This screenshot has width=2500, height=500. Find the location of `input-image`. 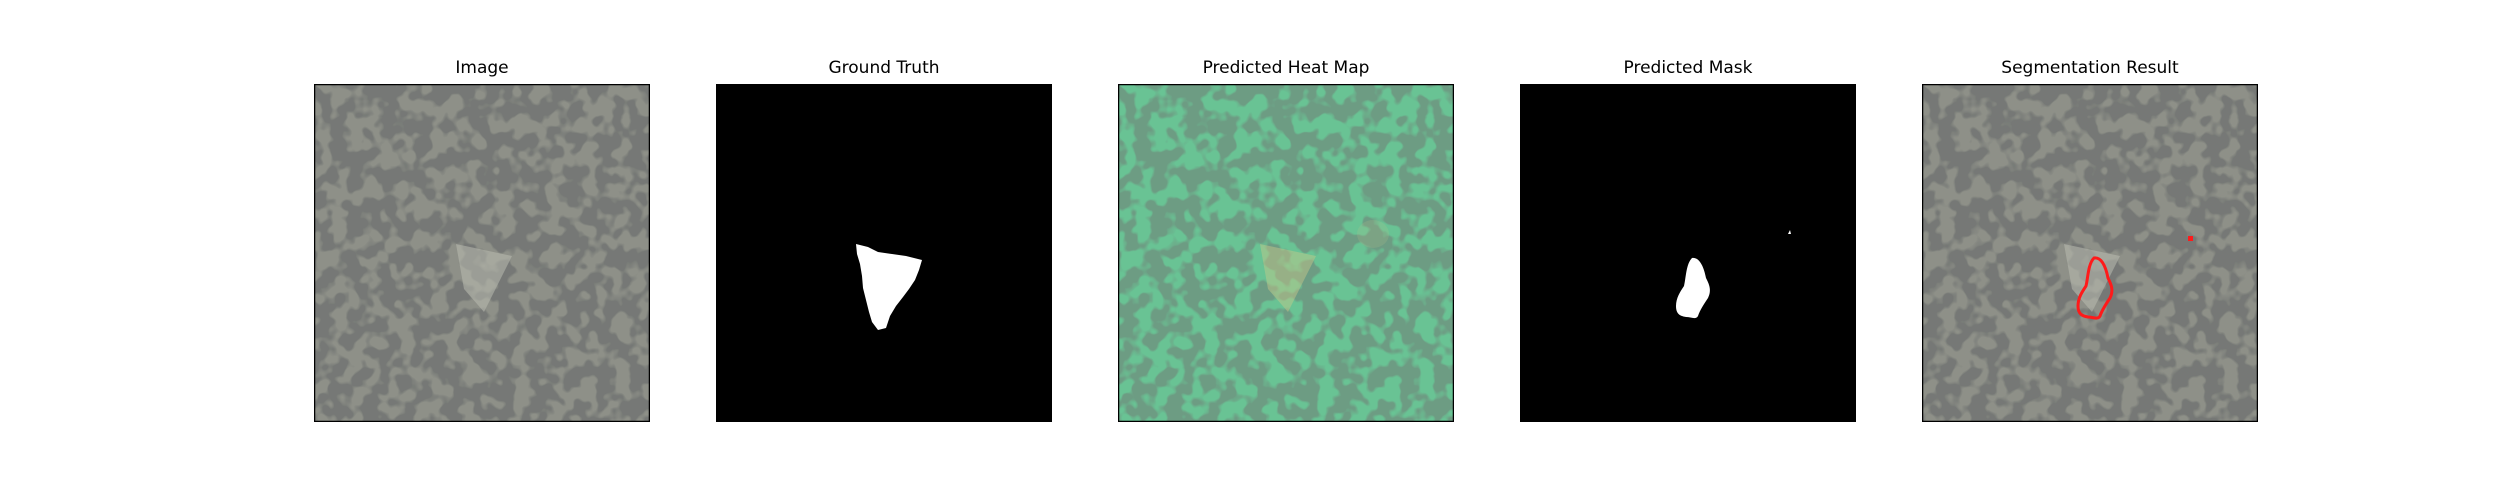

input-image is located at coordinates (482, 253).